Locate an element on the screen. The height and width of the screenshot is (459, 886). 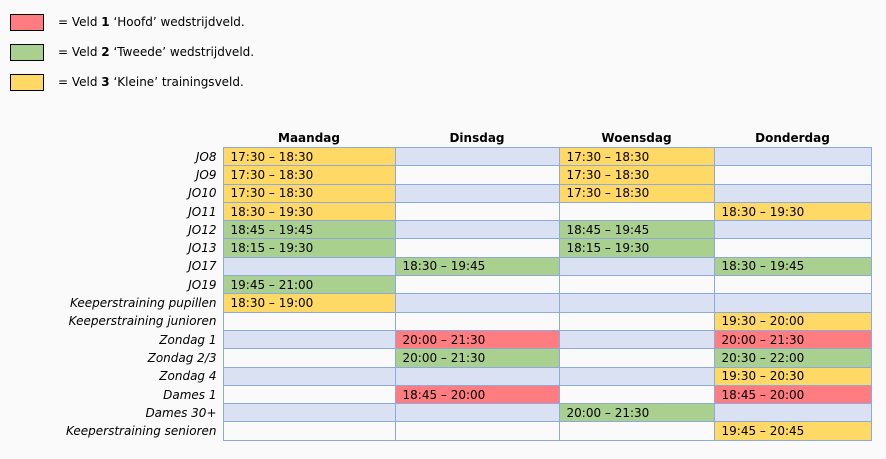
table-row: JO11 18:30 – 19:30 18:30 – 19:30 is located at coordinates (436, 211).